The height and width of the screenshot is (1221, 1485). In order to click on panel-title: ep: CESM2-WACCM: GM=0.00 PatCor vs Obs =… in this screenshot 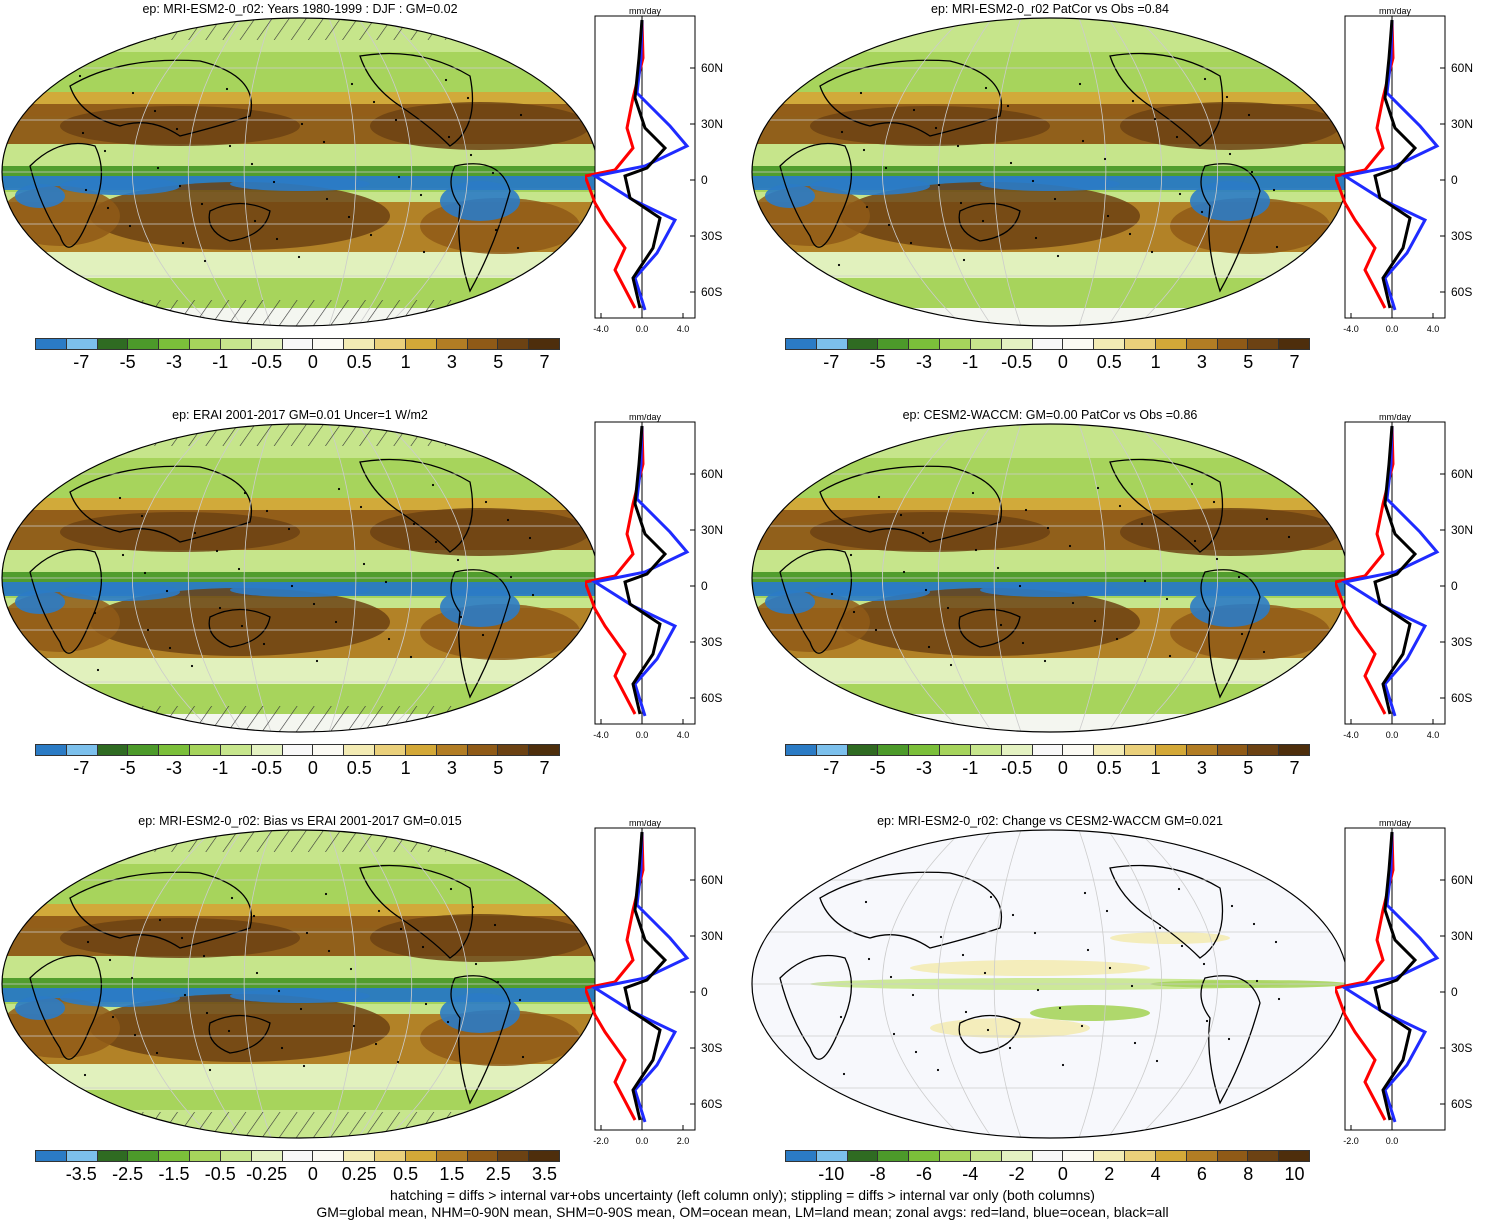, I will do `click(1050, 415)`.